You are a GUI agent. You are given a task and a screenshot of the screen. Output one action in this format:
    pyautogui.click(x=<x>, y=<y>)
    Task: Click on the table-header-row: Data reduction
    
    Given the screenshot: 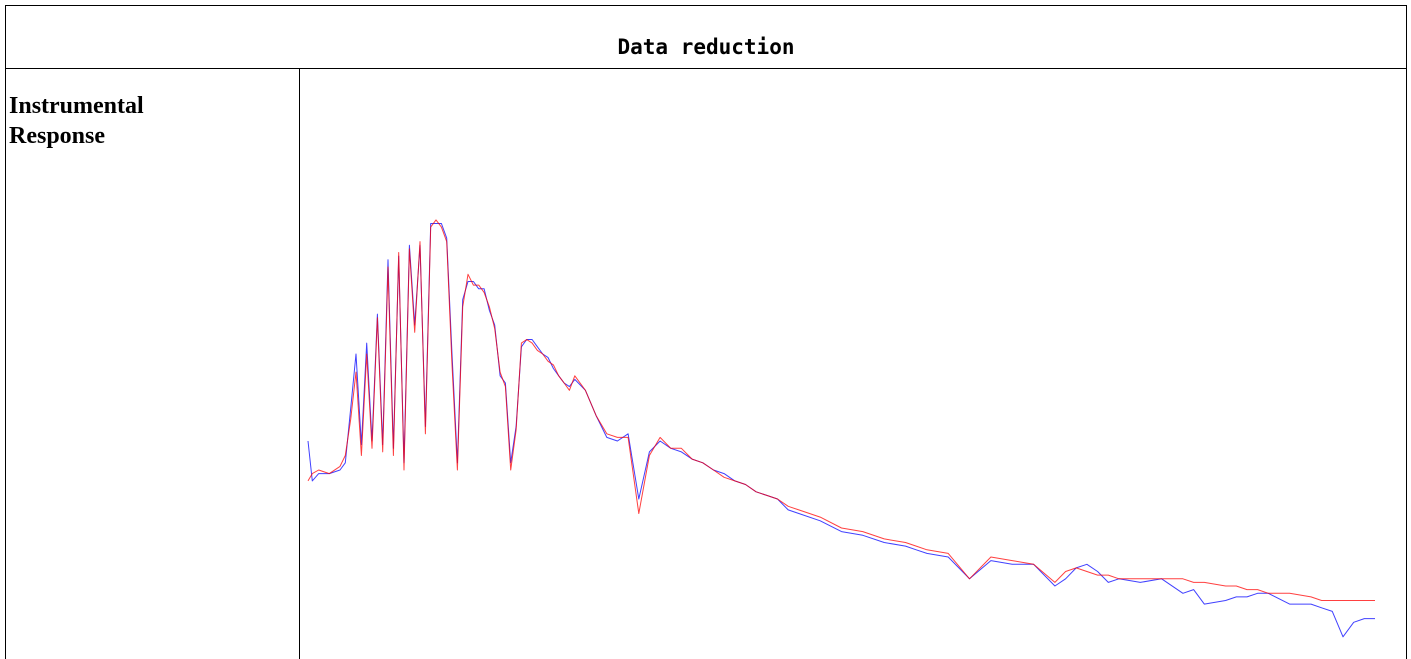 What is the action you would take?
    pyautogui.click(x=706, y=37)
    